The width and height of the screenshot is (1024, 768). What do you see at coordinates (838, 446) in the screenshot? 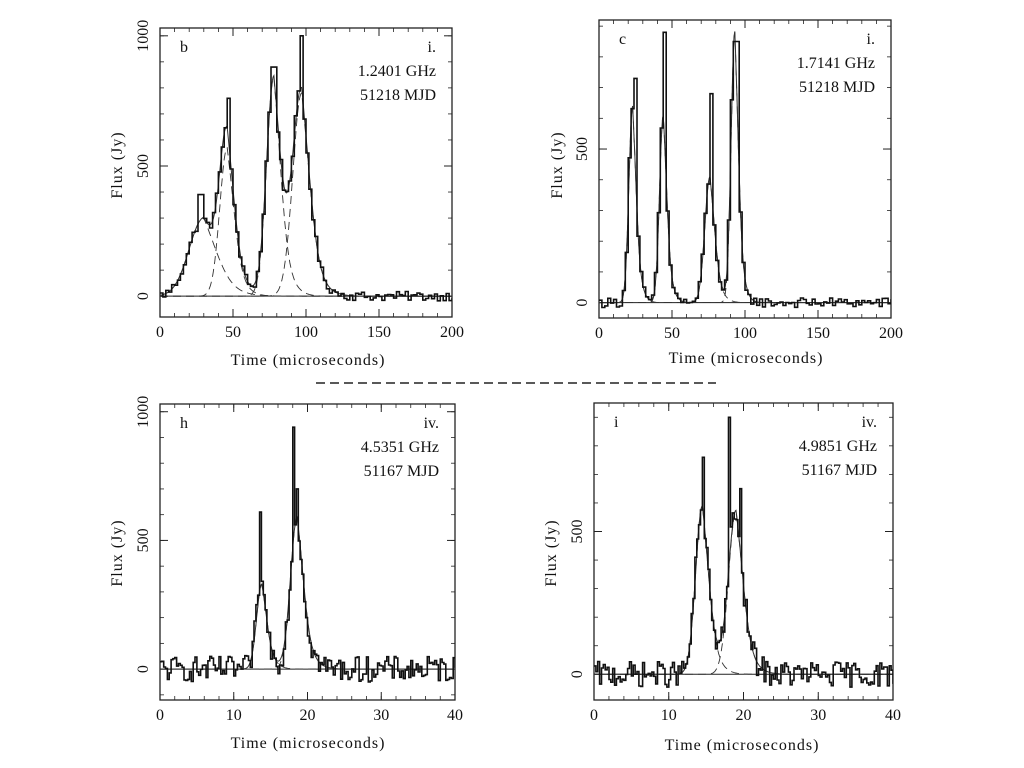
I see `frequency-label: 4.9851 GHz` at bounding box center [838, 446].